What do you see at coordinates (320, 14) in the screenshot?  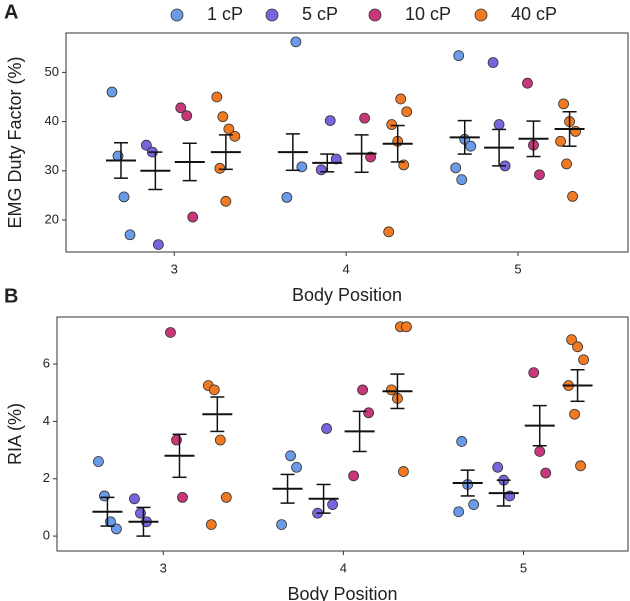 I see `legend-label: 5 cP` at bounding box center [320, 14].